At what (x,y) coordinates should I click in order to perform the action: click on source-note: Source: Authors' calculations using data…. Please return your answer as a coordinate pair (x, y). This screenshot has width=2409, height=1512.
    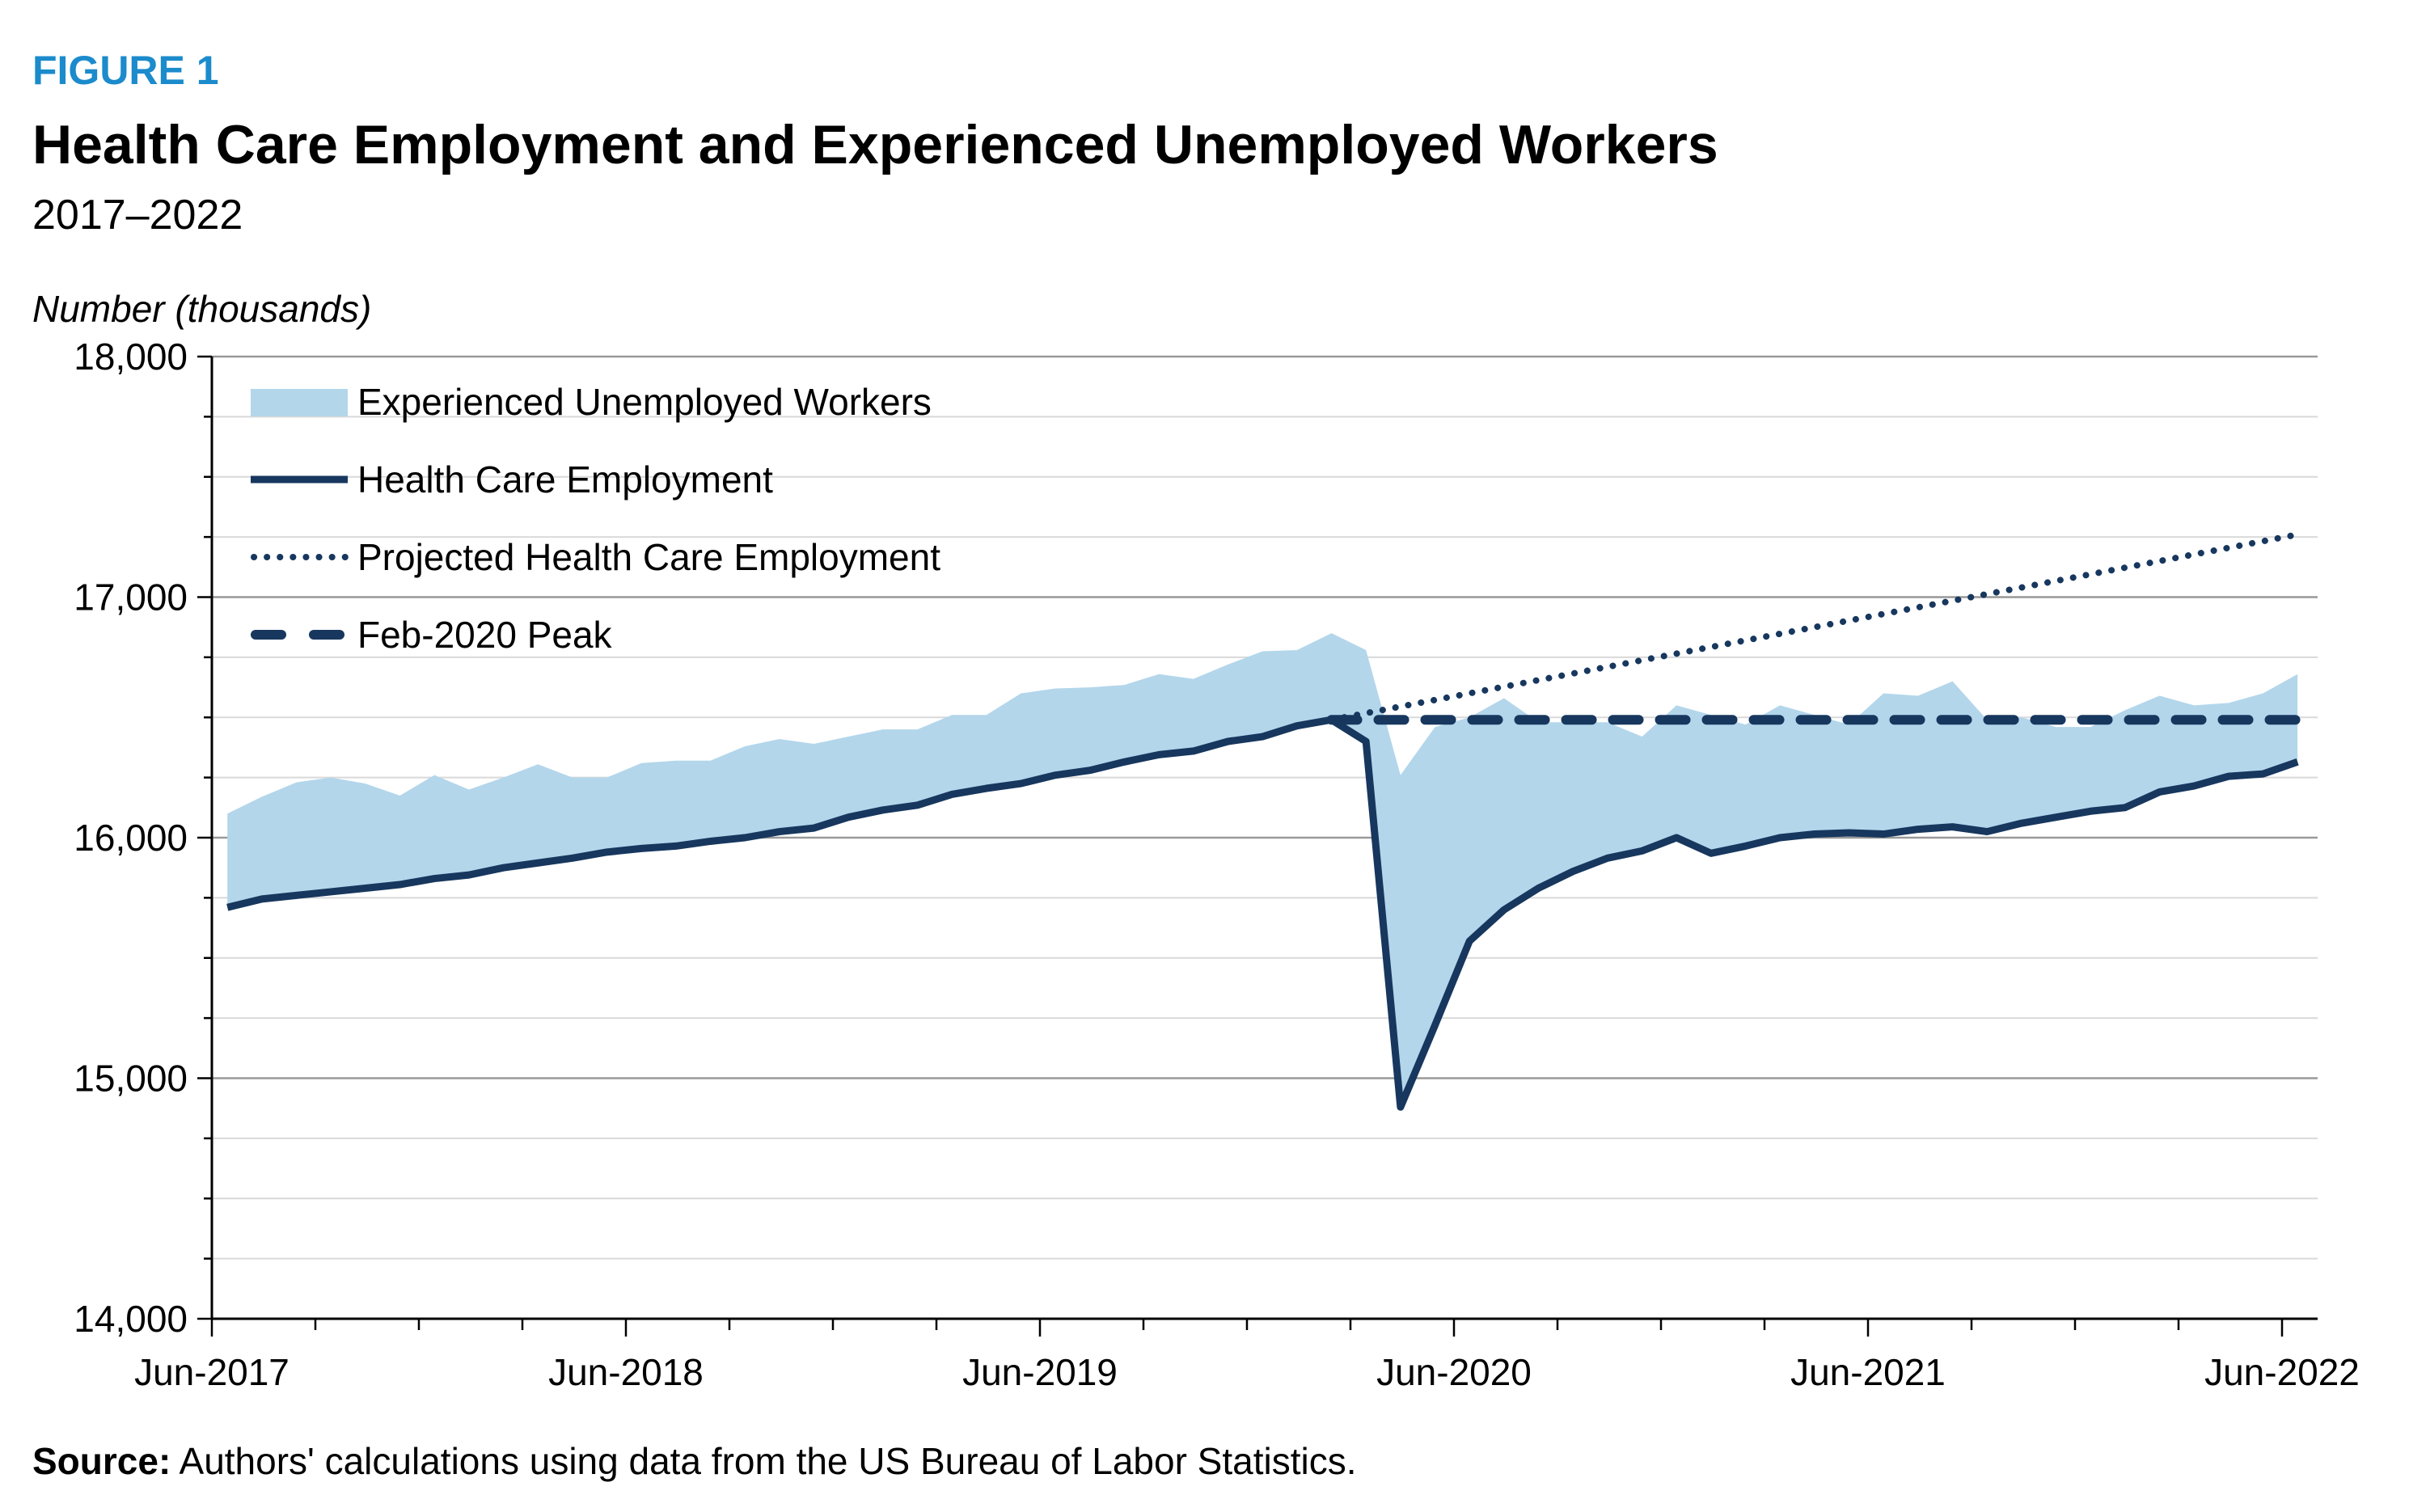
    Looking at the image, I should click on (695, 1461).